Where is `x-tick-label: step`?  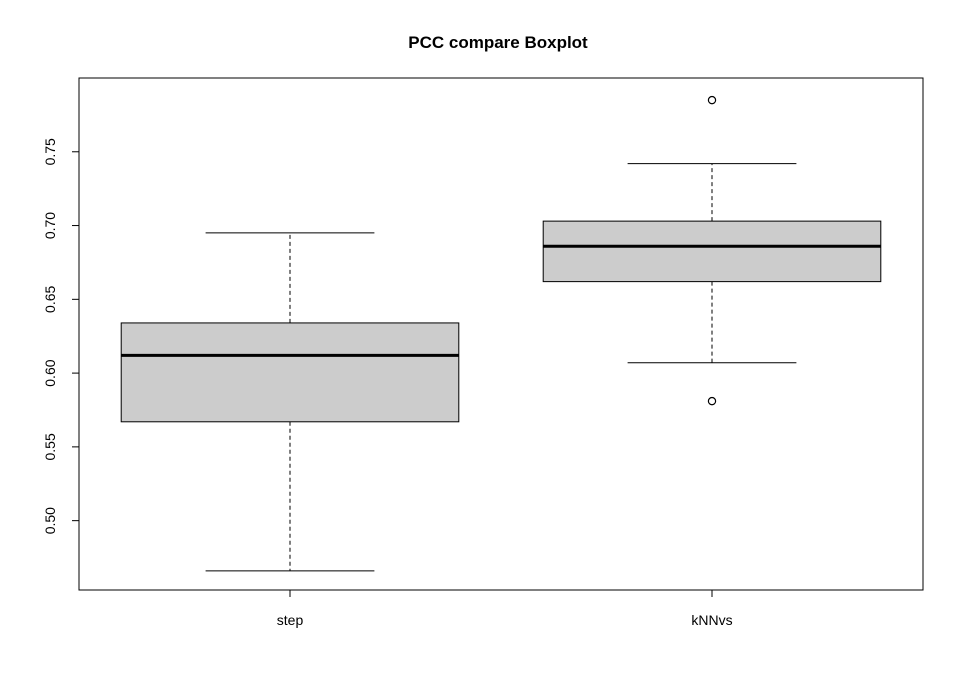 x-tick-label: step is located at coordinates (290, 620).